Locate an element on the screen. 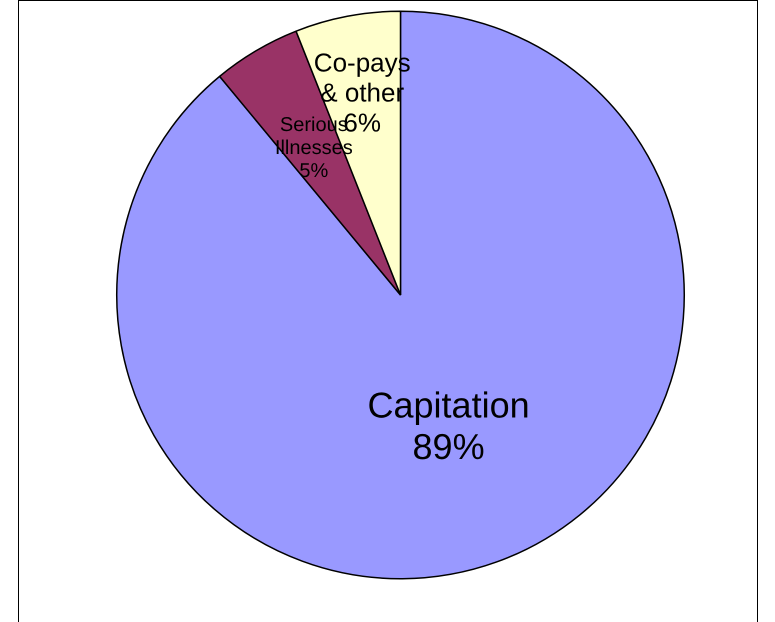 Image resolution: width=775 pixels, height=622 pixels. data-label: 5% is located at coordinates (314, 171).